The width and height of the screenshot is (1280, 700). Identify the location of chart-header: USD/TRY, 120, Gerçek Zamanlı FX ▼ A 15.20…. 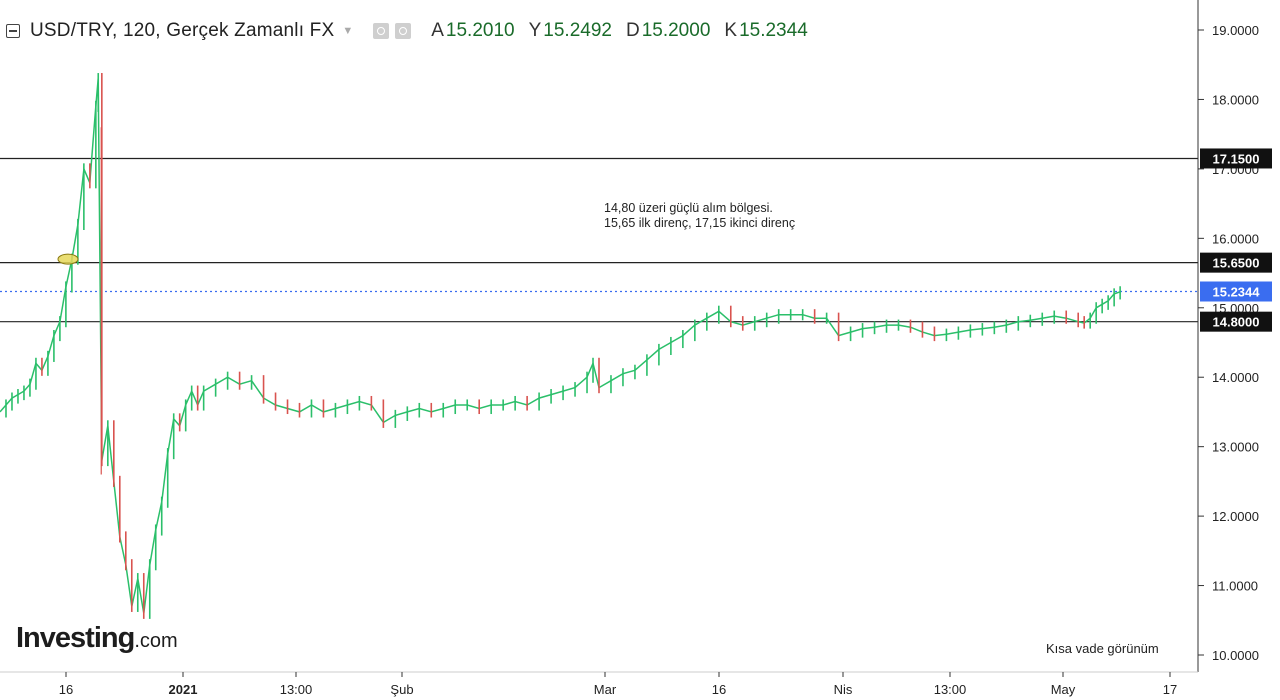
(407, 31).